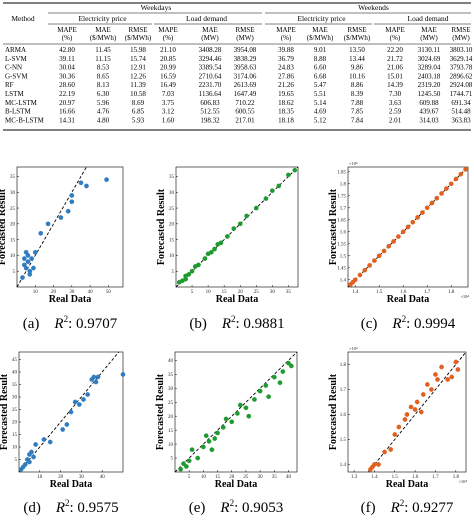  I want to click on table-cell: 2896.62, so click(461, 76).